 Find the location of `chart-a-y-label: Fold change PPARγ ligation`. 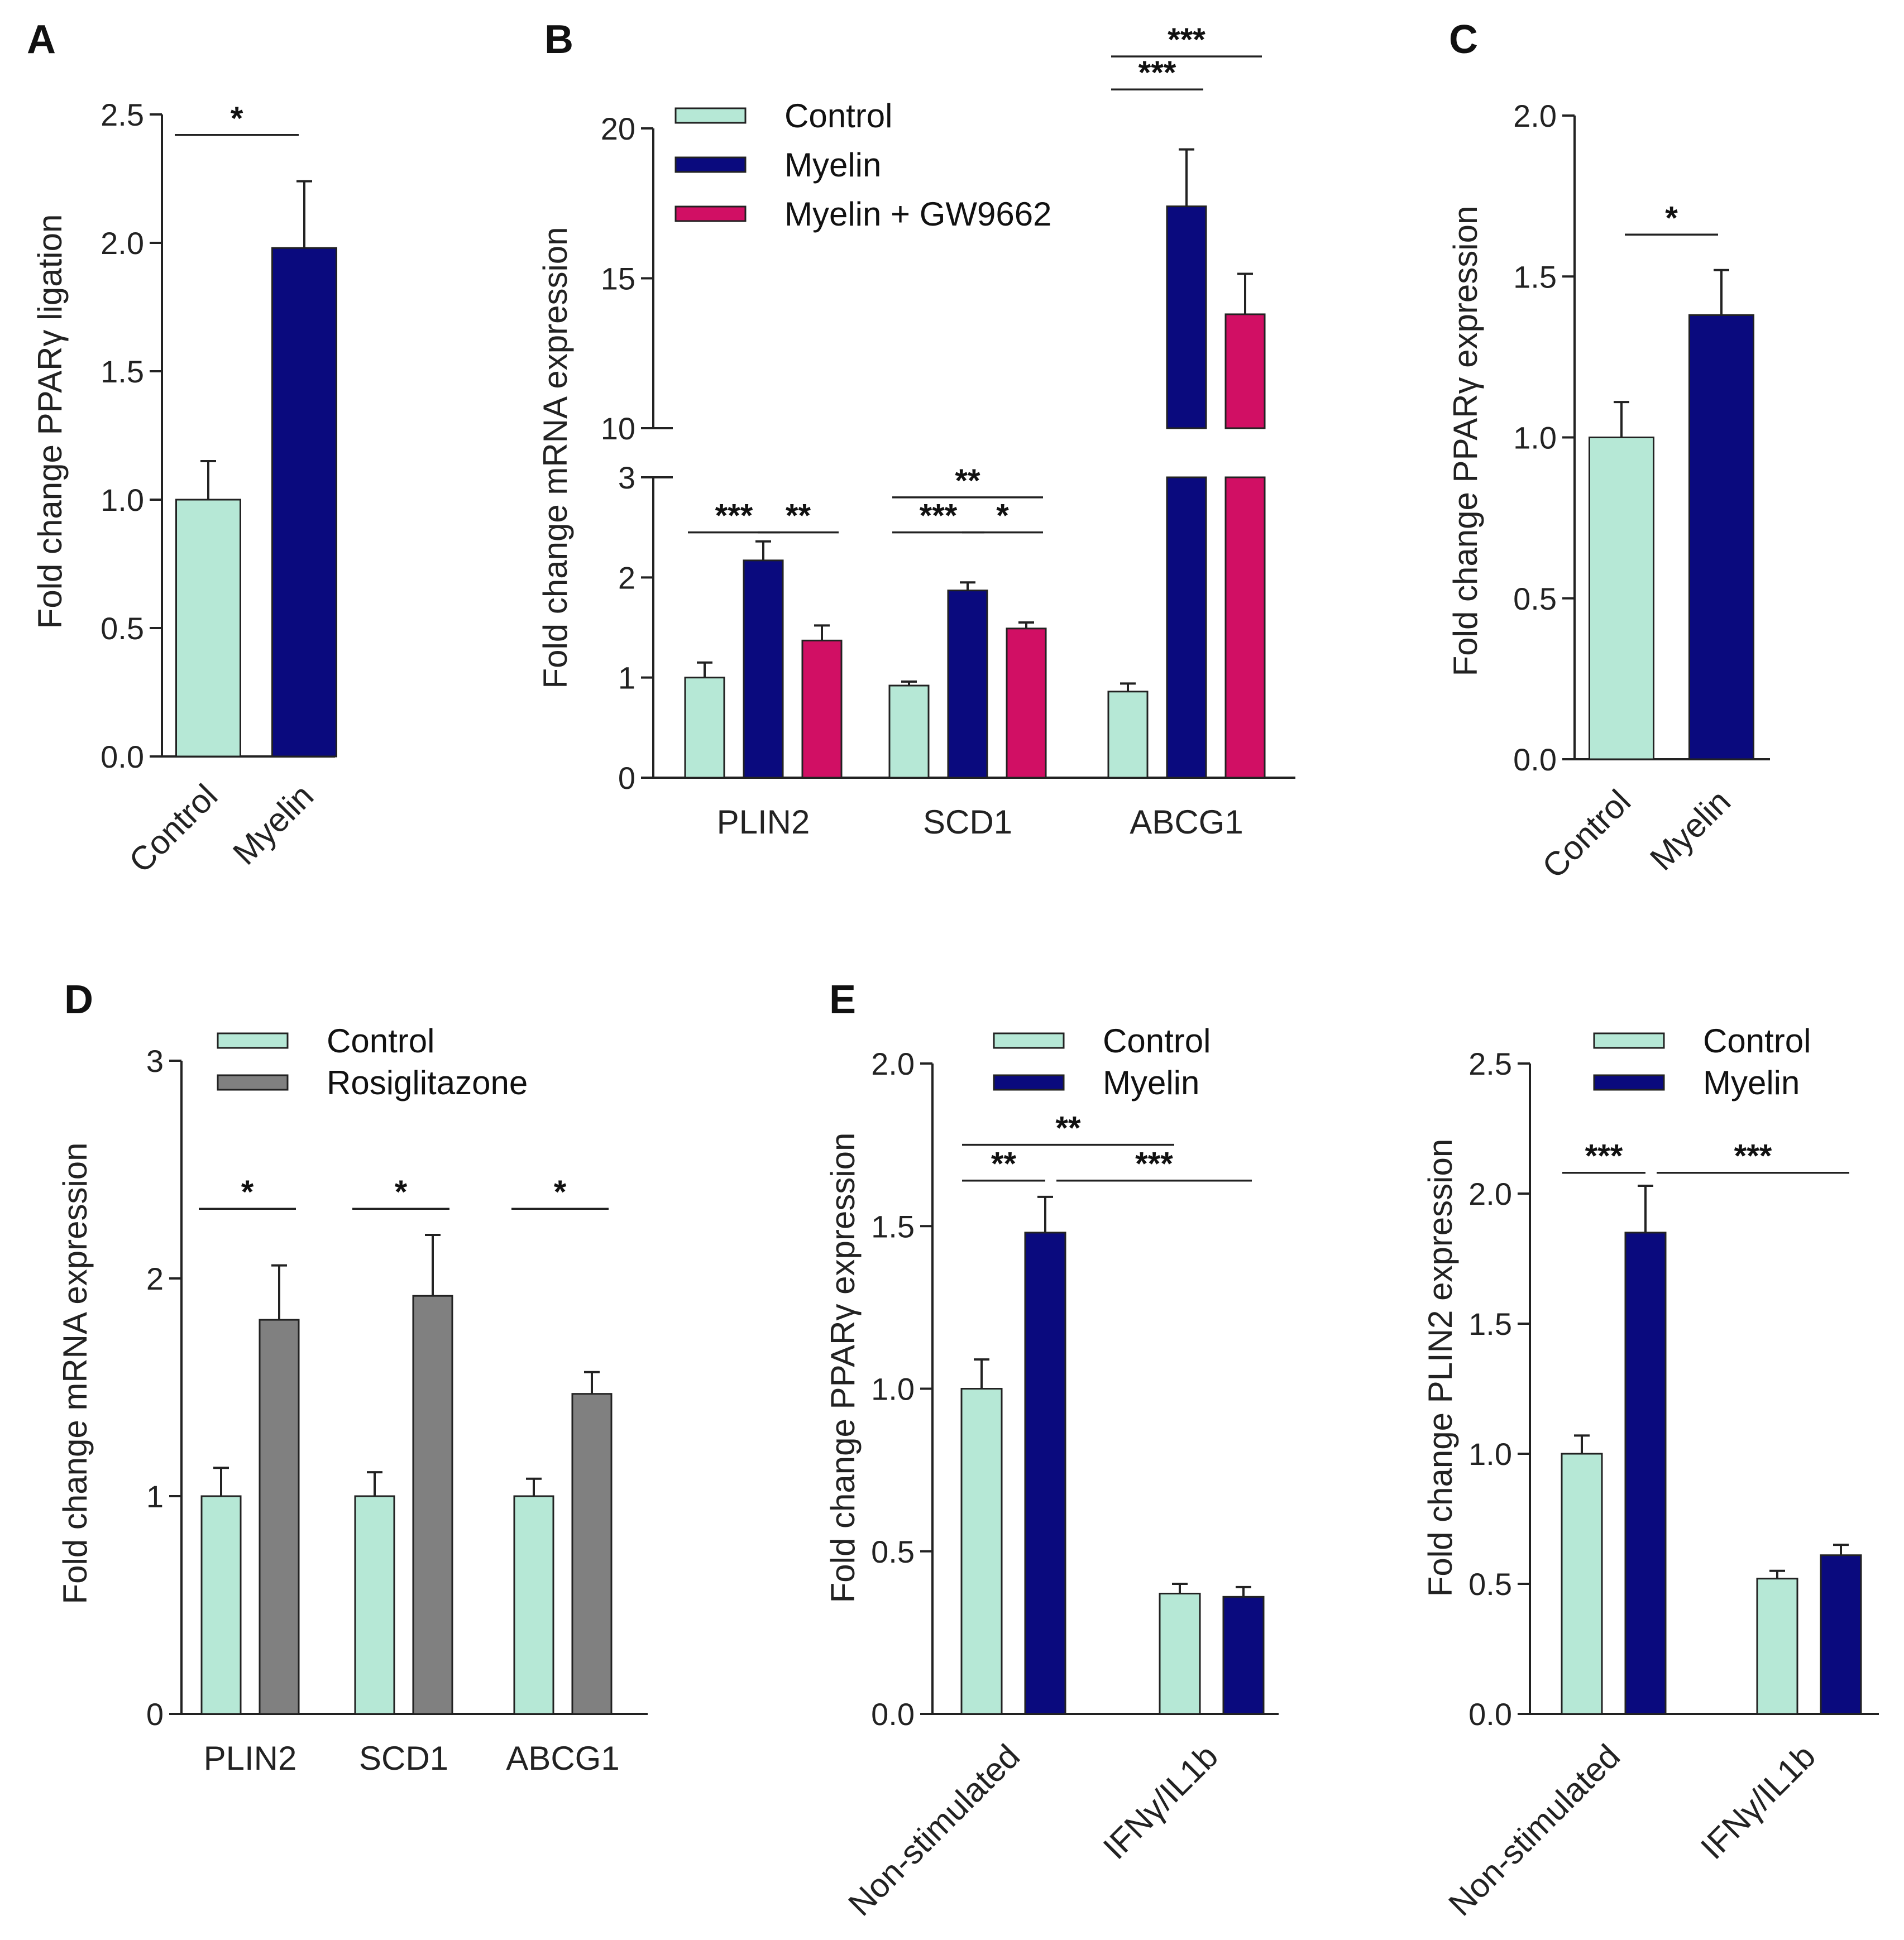

chart-a-y-label: Fold change PPARγ ligation is located at coordinates (50, 422).